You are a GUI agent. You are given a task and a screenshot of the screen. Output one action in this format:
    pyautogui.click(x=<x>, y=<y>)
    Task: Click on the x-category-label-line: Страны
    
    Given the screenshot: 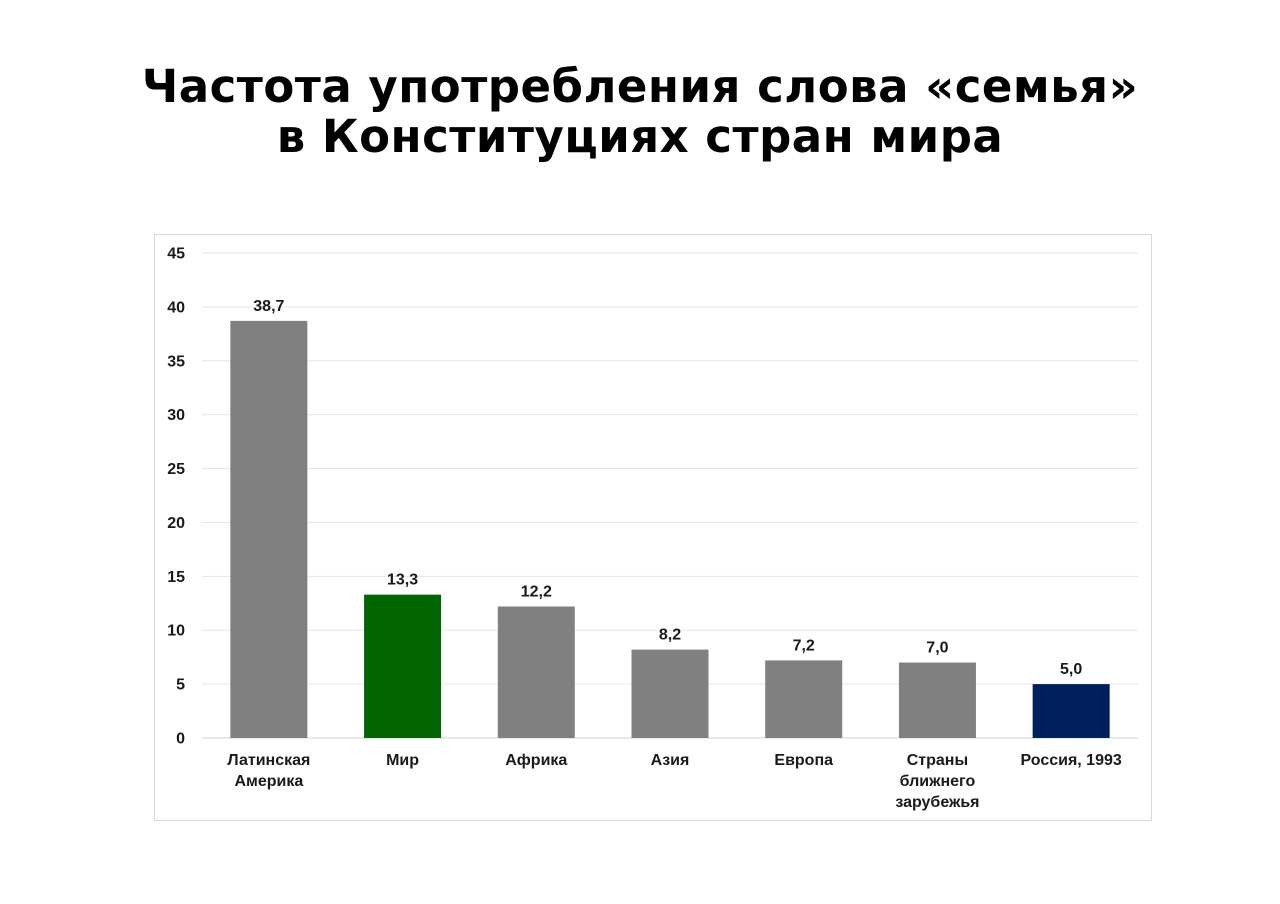 What is the action you would take?
    pyautogui.click(x=937, y=760)
    